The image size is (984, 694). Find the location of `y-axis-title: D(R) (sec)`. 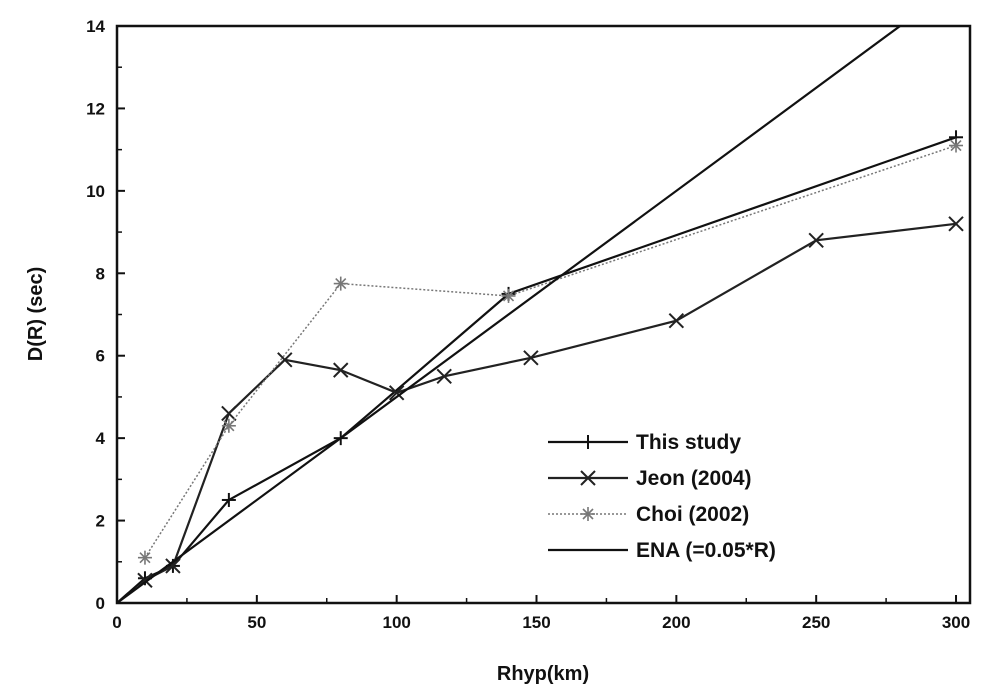

y-axis-title: D(R) (sec) is located at coordinates (36, 314).